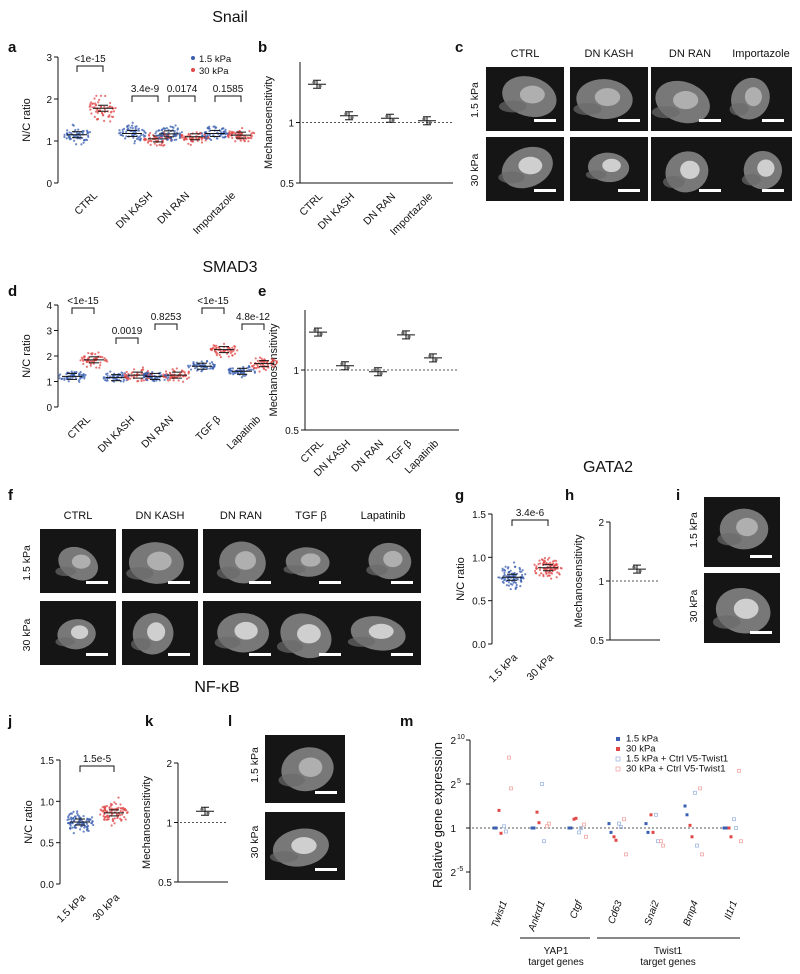 This screenshot has height=974, width=800. I want to click on y-tick-exponent-m: 10, so click(461, 737).